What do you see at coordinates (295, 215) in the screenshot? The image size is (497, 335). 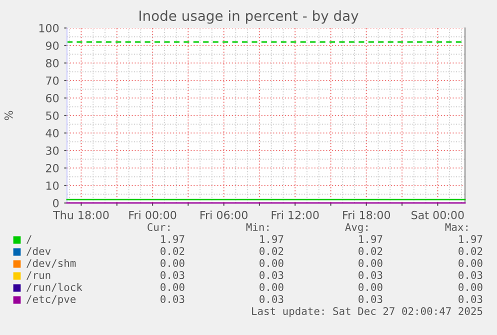 I see `x-tick-label: Fri 12:00` at bounding box center [295, 215].